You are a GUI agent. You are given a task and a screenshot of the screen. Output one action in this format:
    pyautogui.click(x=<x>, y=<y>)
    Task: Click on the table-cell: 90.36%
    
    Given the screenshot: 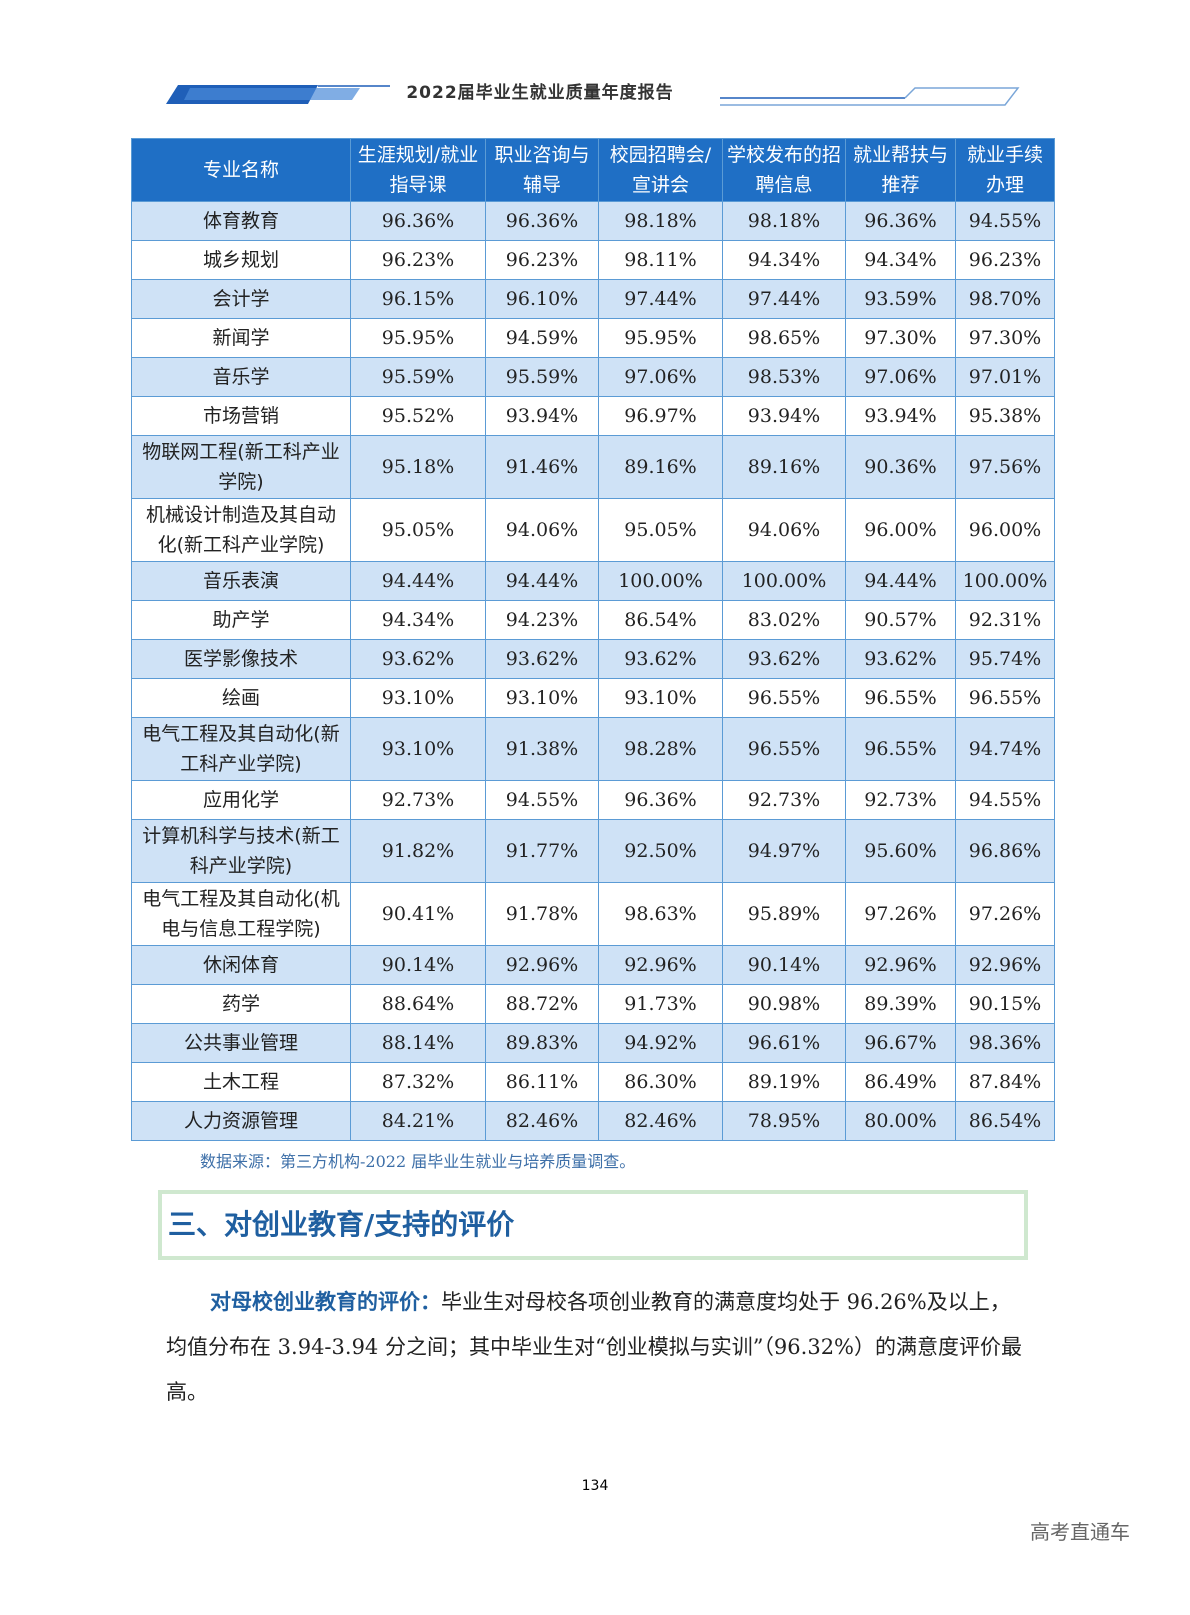 What is the action you would take?
    pyautogui.click(x=900, y=467)
    